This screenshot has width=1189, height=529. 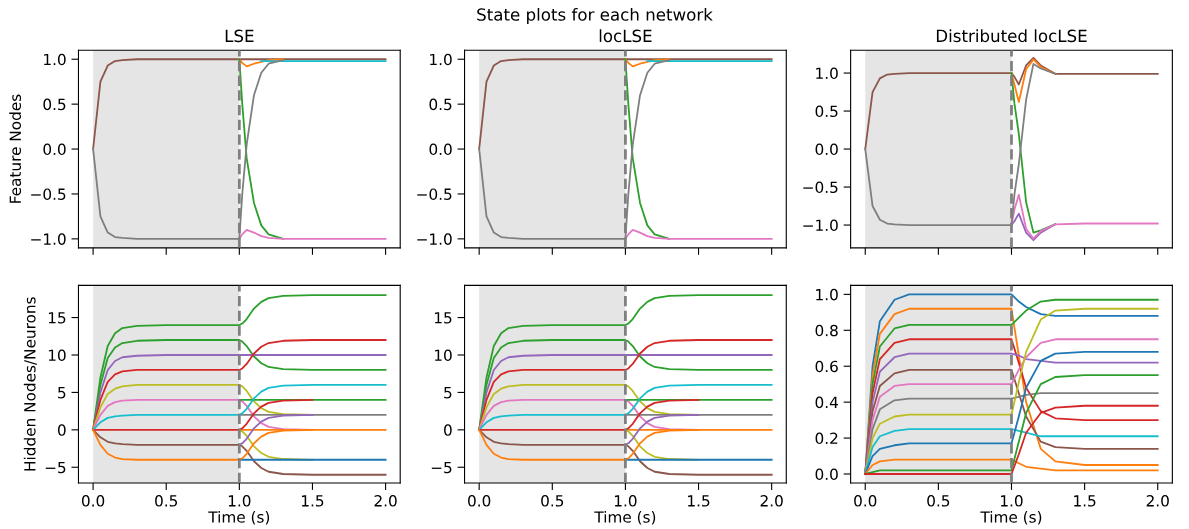 What do you see at coordinates (826, 330) in the screenshot?
I see `y-tick-label: 0.8` at bounding box center [826, 330].